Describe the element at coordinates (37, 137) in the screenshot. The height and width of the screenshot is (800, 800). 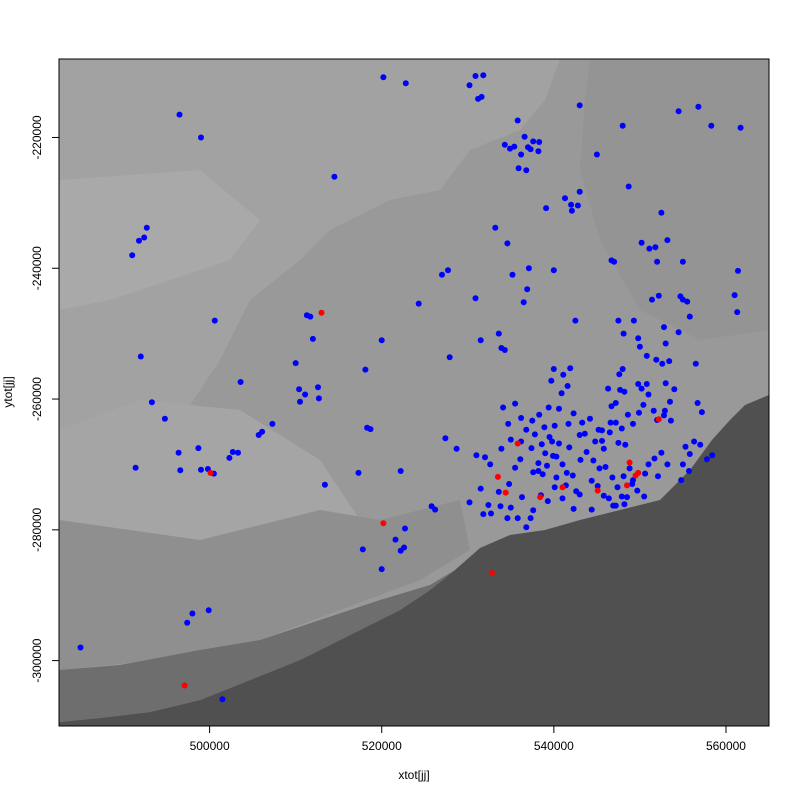
I see `y-tick-label: -220000` at that location.